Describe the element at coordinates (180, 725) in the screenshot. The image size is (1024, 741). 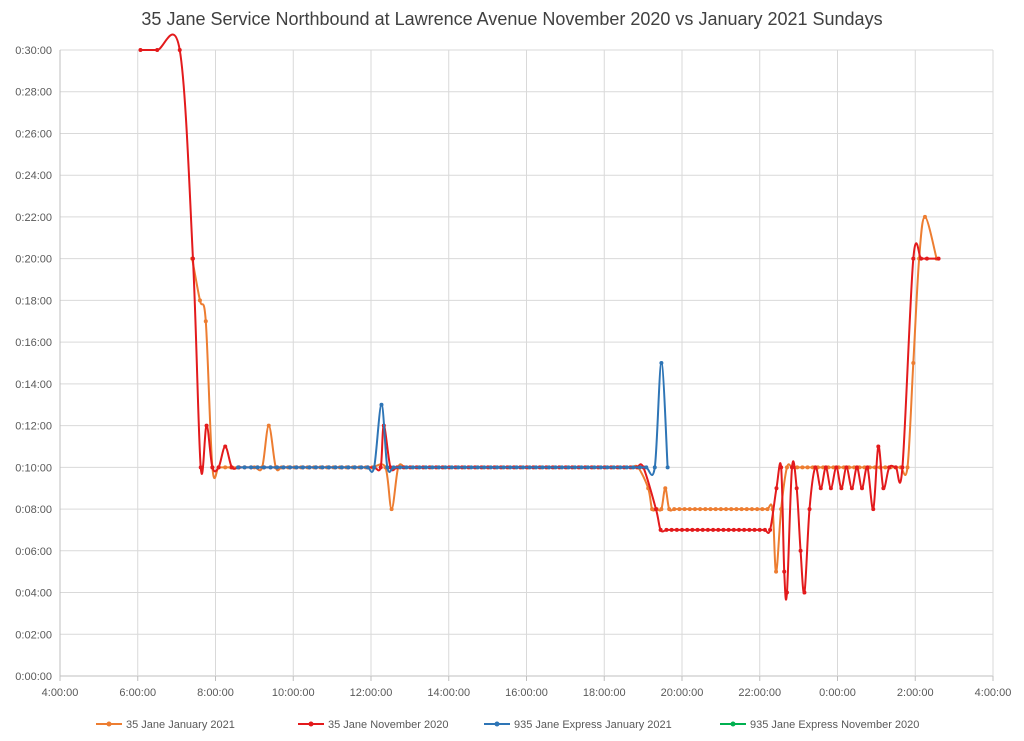
I see `legend-label: 35 Jane January 2021` at that location.